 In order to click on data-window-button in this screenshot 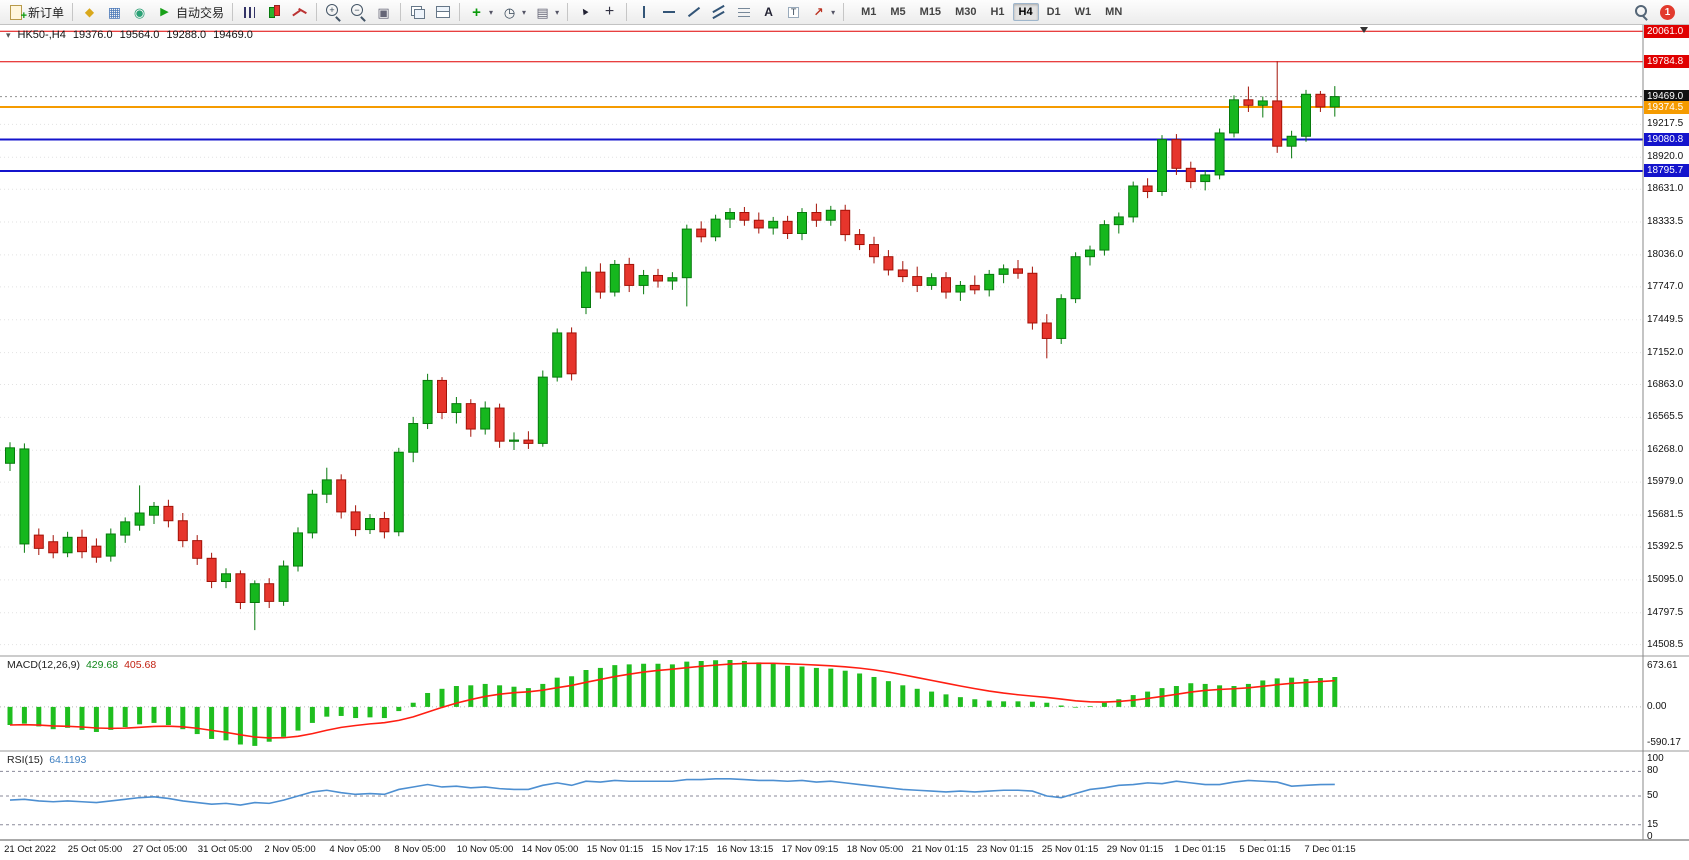, I will do `click(114, 12)`.